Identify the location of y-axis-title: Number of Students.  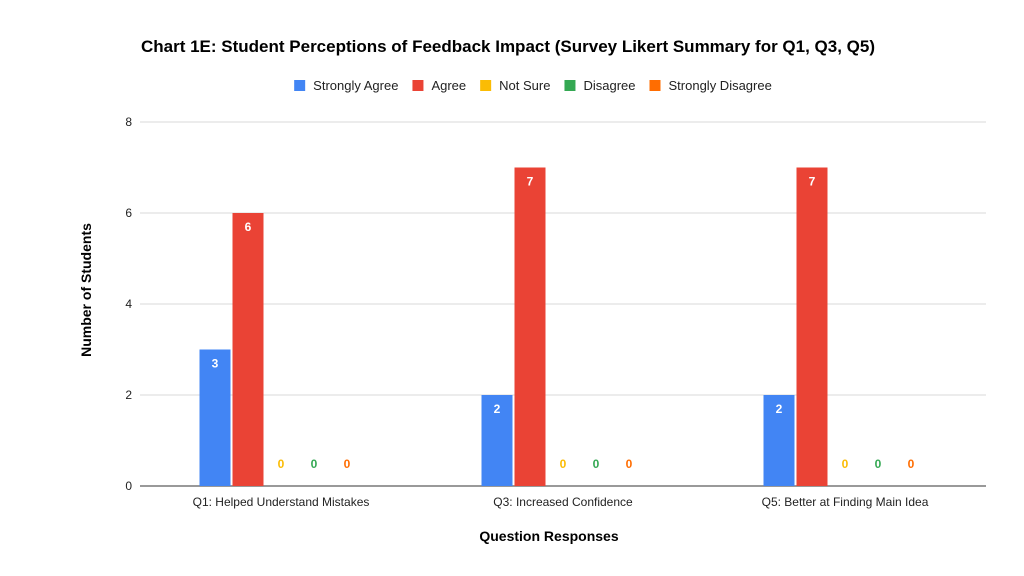
(86, 290).